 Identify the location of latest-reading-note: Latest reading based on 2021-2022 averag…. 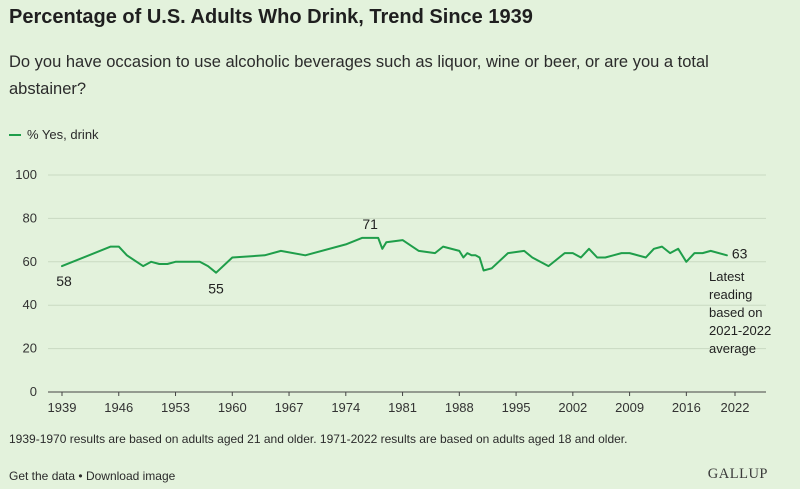
(740, 313).